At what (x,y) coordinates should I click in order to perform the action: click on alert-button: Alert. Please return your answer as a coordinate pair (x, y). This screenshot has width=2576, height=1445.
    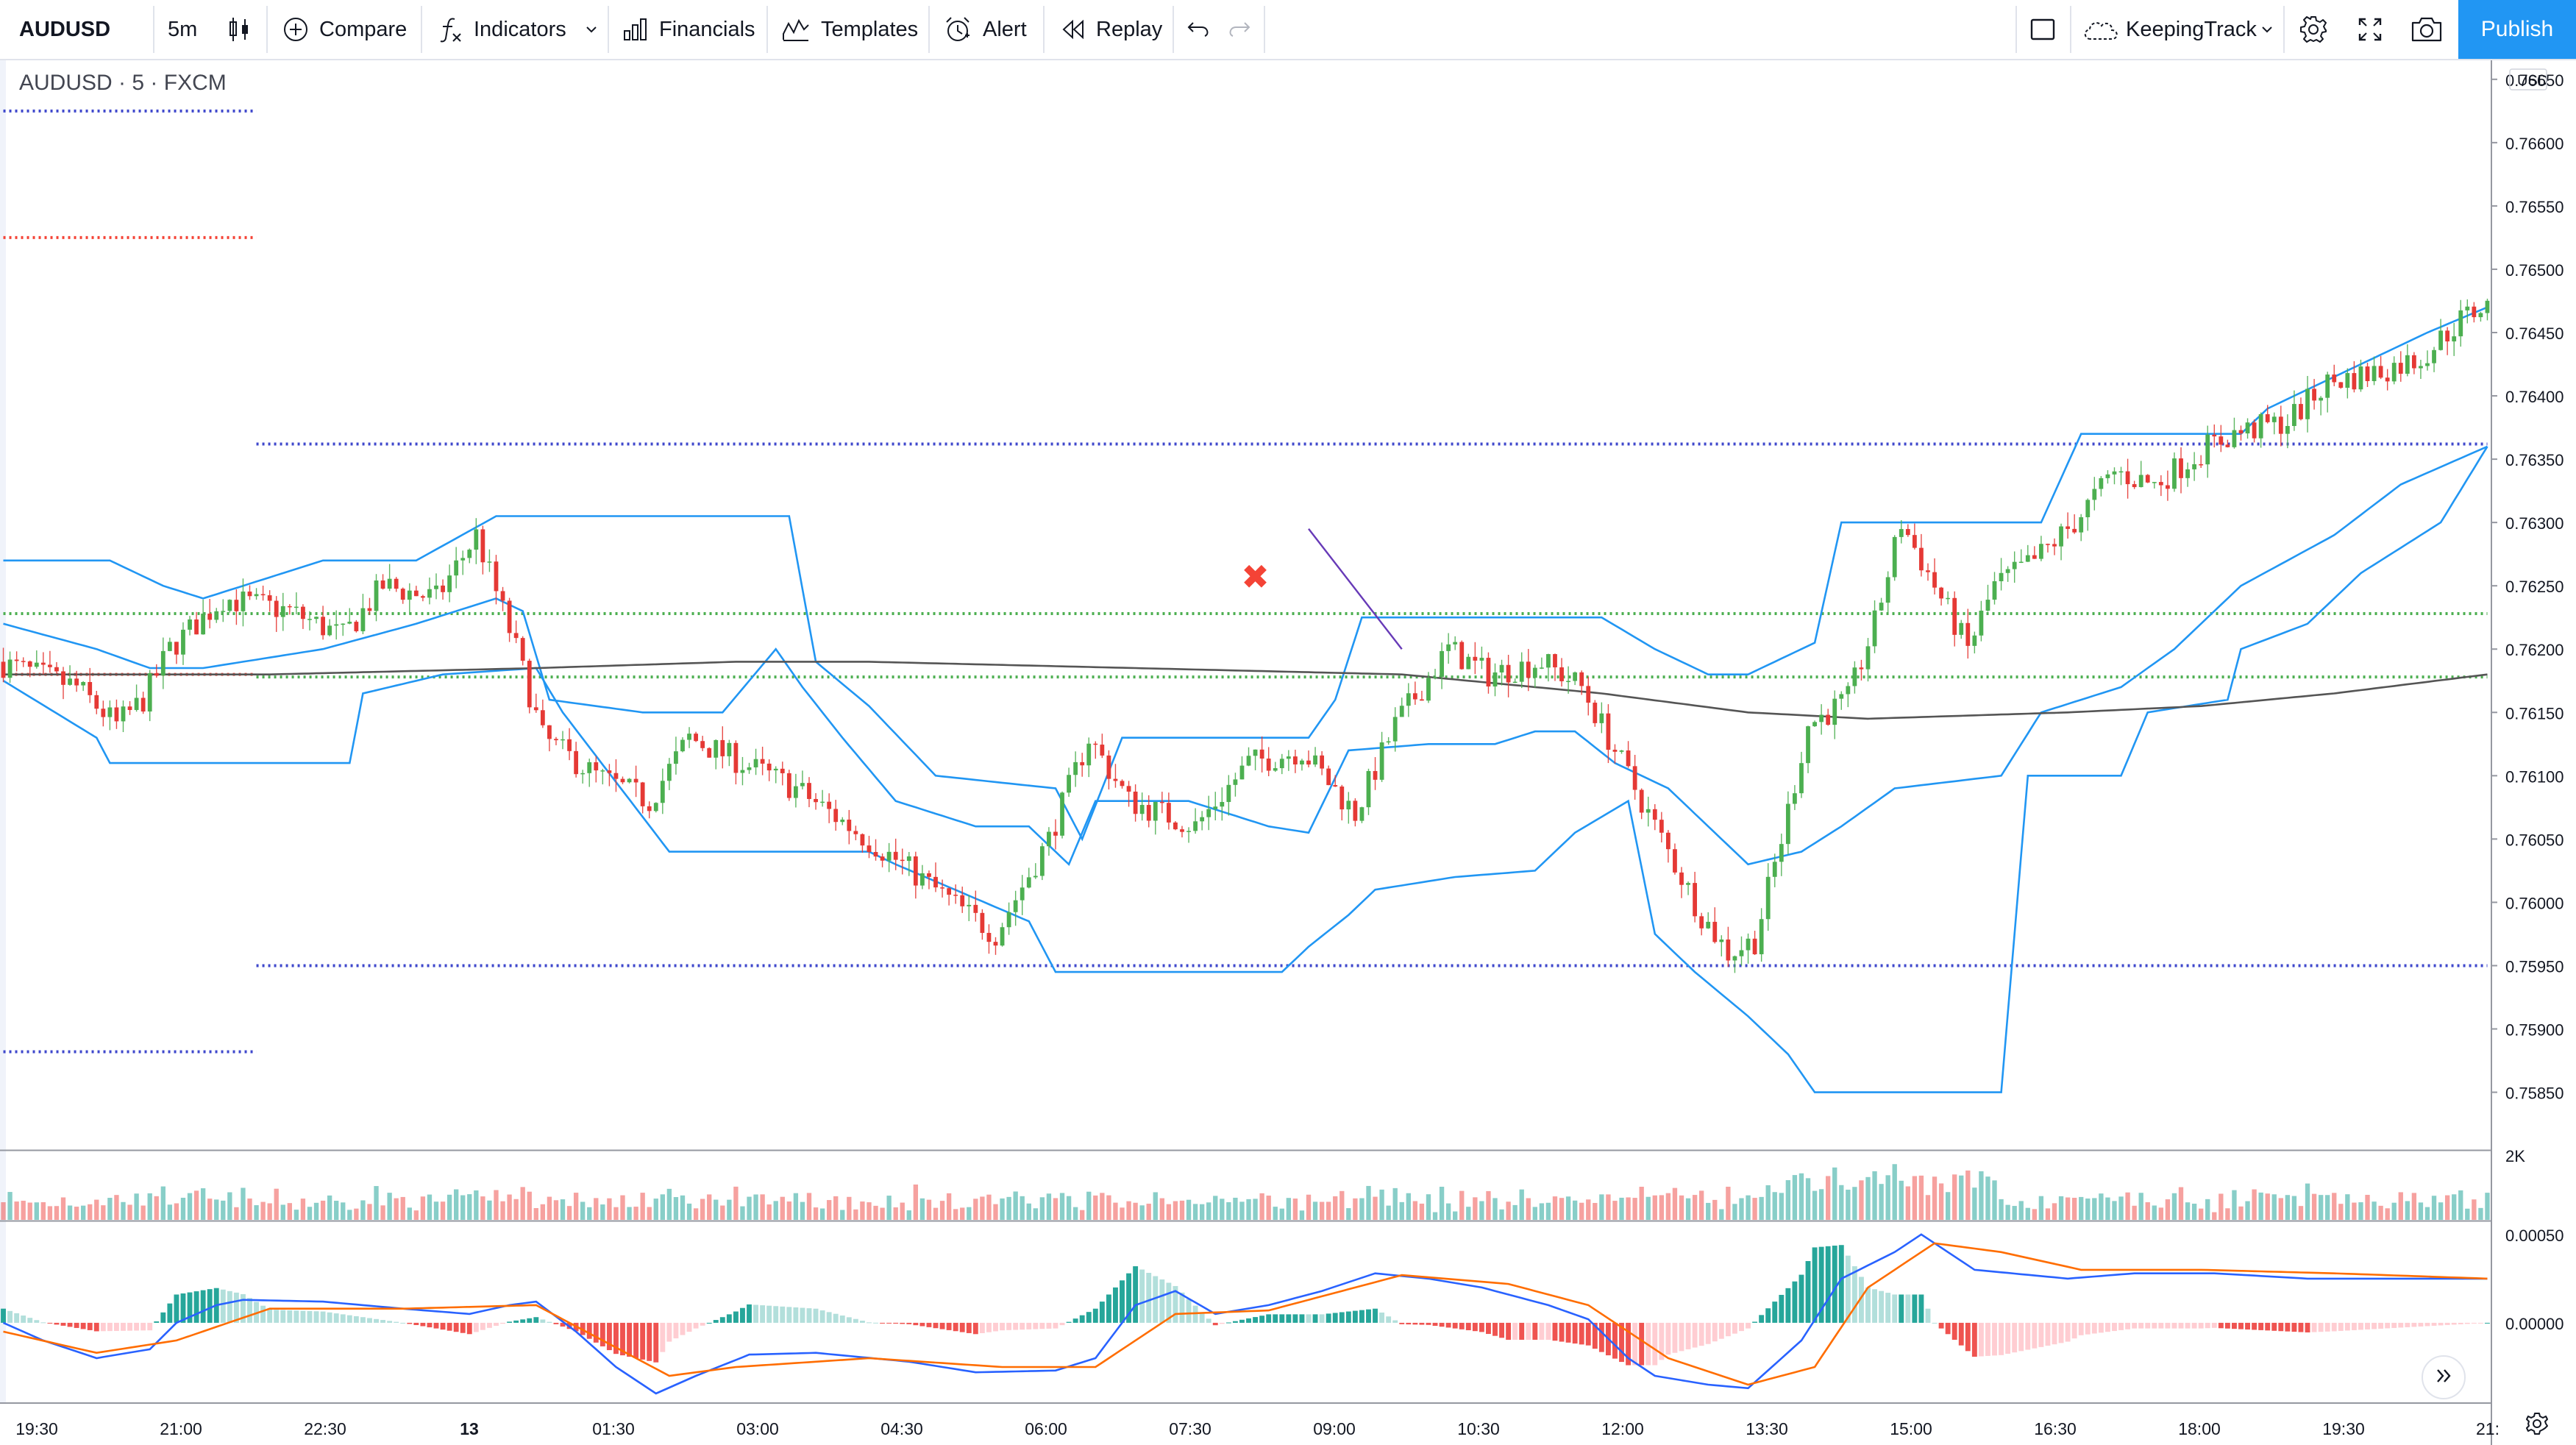
    Looking at the image, I should click on (985, 29).